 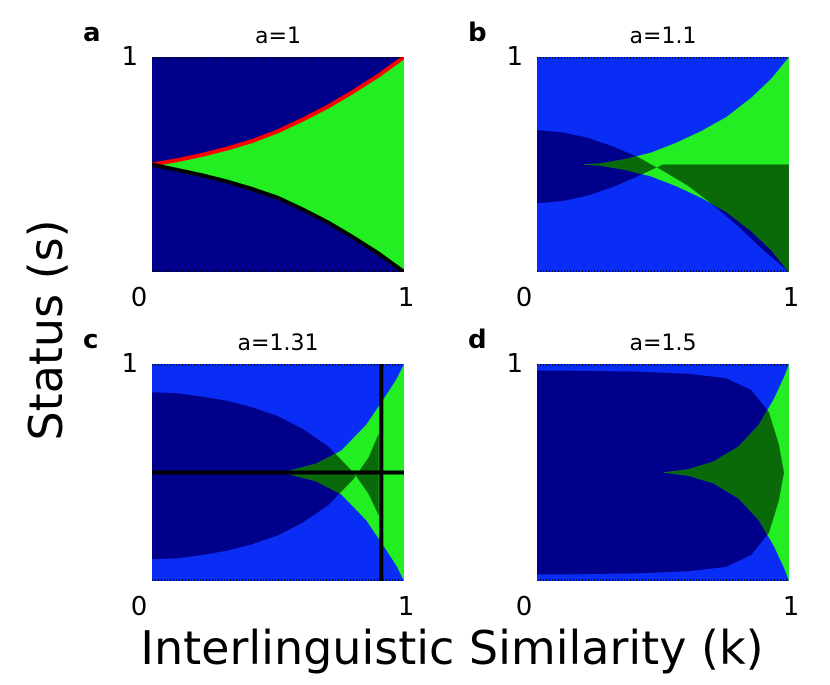 I want to click on panel-letter: a, so click(x=92, y=33).